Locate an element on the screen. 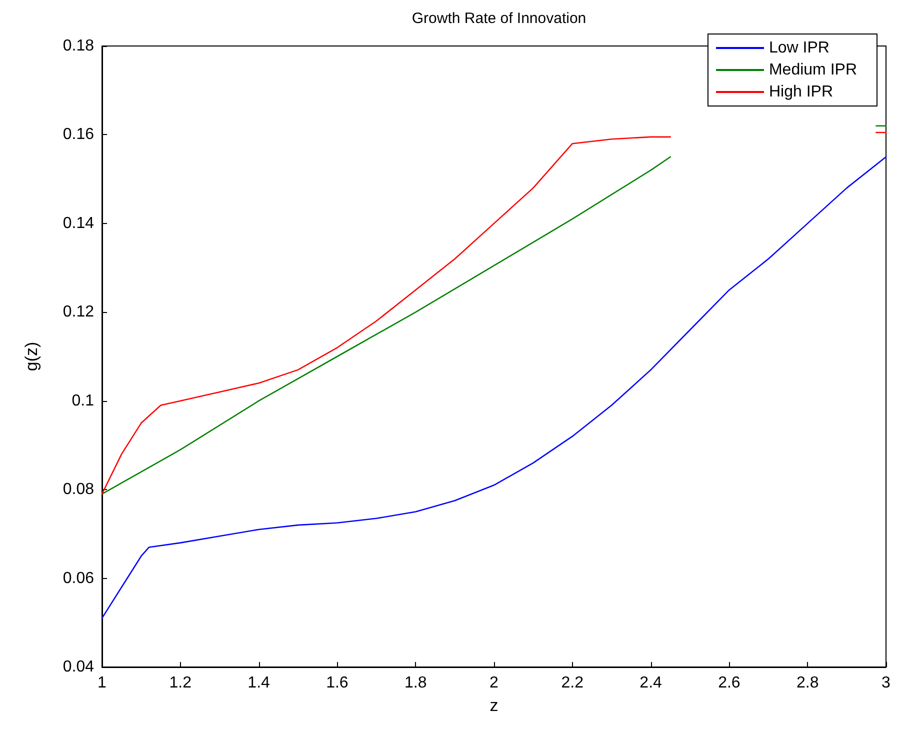 The width and height of the screenshot is (899, 737). y-tick-label: 0.08 is located at coordinates (78, 489).